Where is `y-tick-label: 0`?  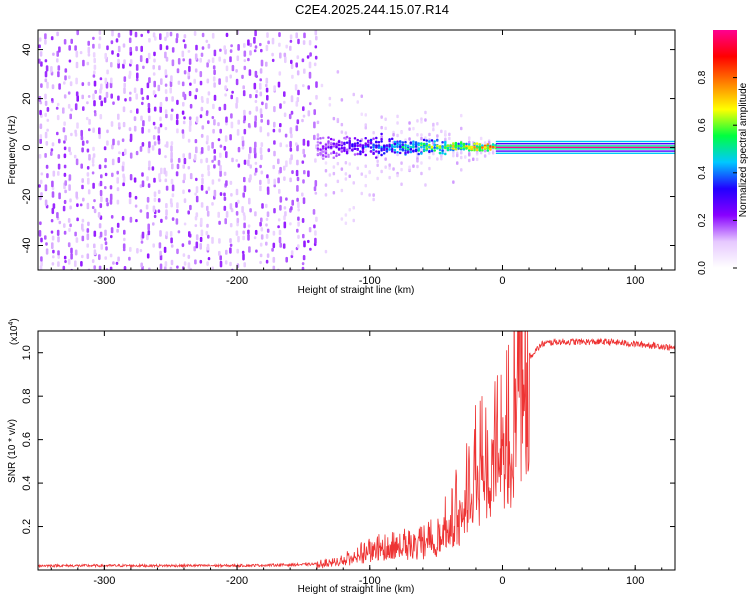
y-tick-label: 0 is located at coordinates (27, 147).